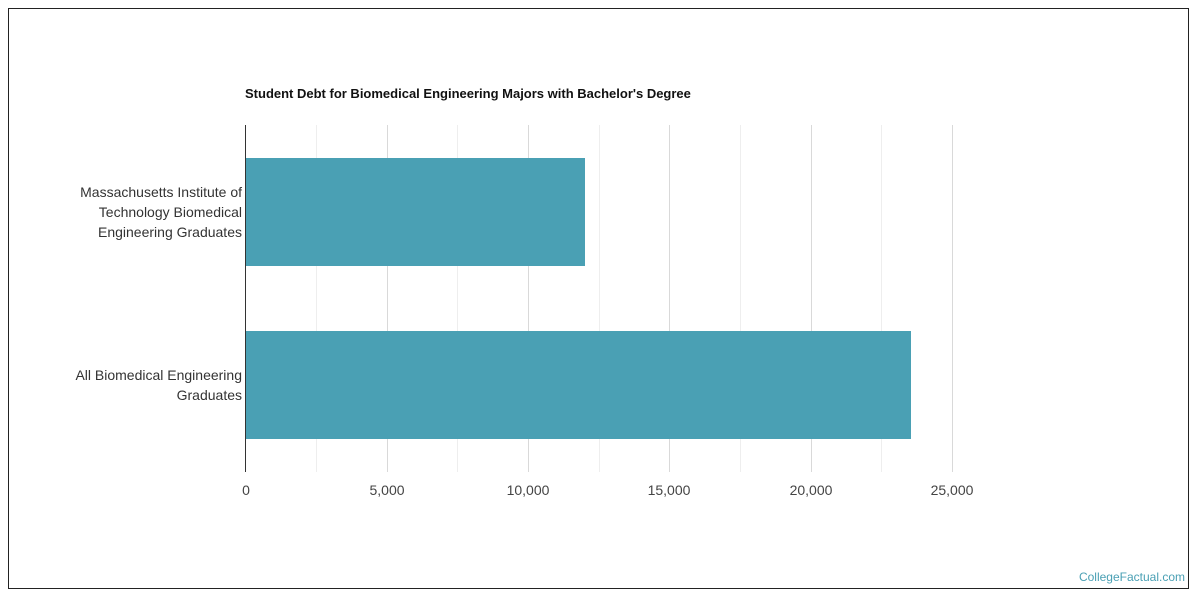 The image size is (1200, 600). What do you see at coordinates (245, 298) in the screenshot?
I see `y-axis-line` at bounding box center [245, 298].